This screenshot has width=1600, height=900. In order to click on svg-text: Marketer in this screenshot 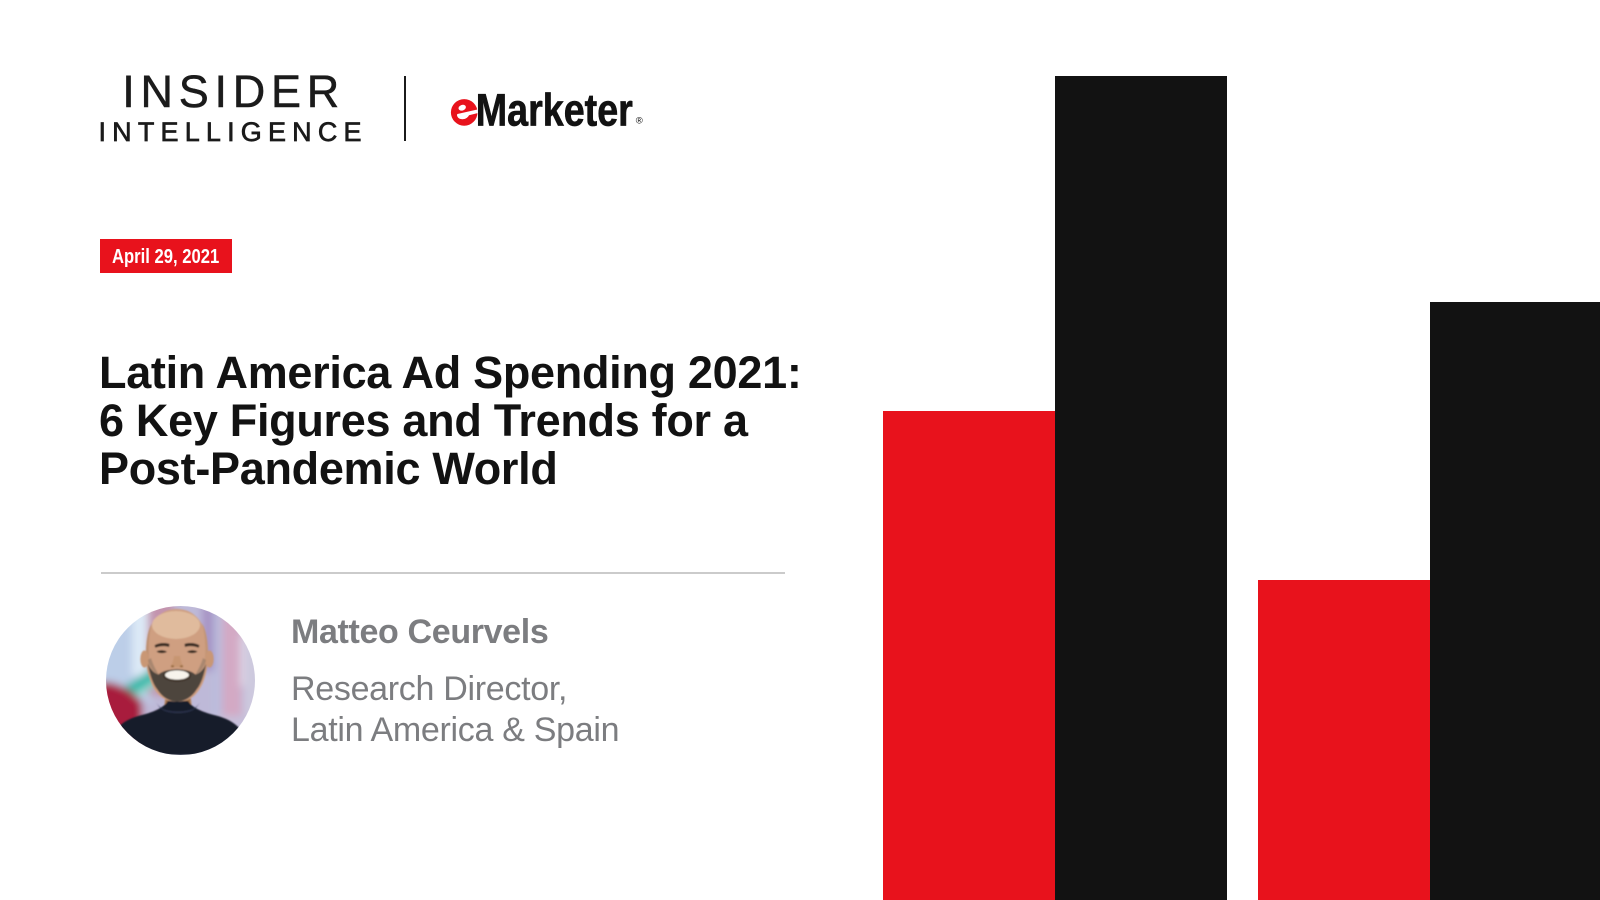, I will do `click(554, 112)`.